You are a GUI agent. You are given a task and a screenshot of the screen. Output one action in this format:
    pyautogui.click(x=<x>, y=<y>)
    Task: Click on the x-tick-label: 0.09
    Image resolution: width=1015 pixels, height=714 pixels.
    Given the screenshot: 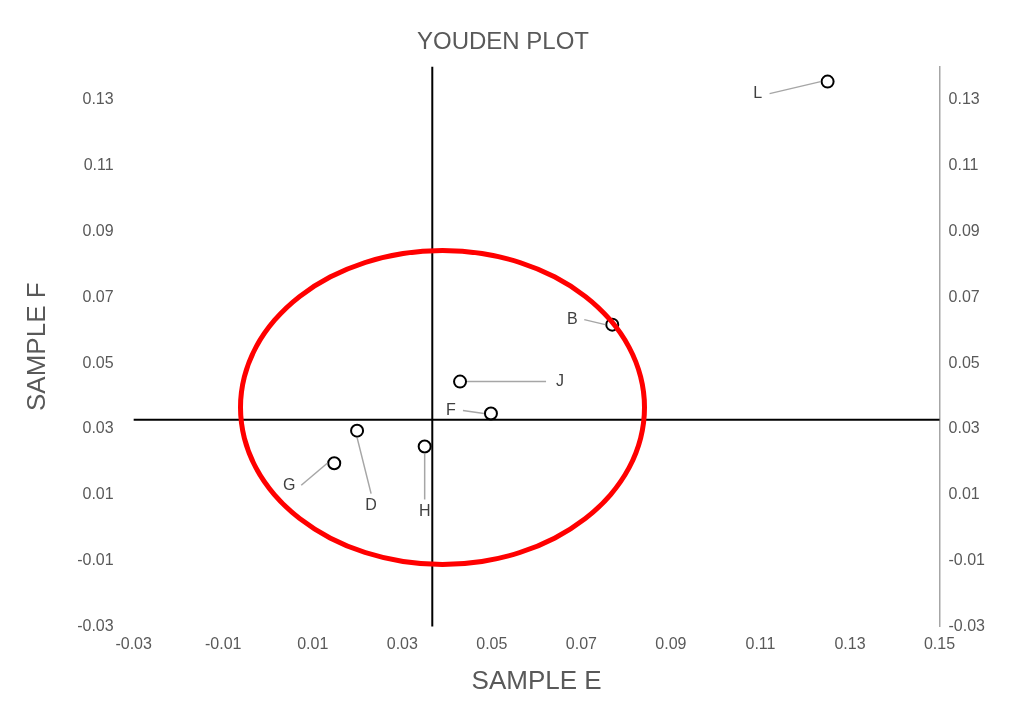 What is the action you would take?
    pyautogui.click(x=671, y=643)
    